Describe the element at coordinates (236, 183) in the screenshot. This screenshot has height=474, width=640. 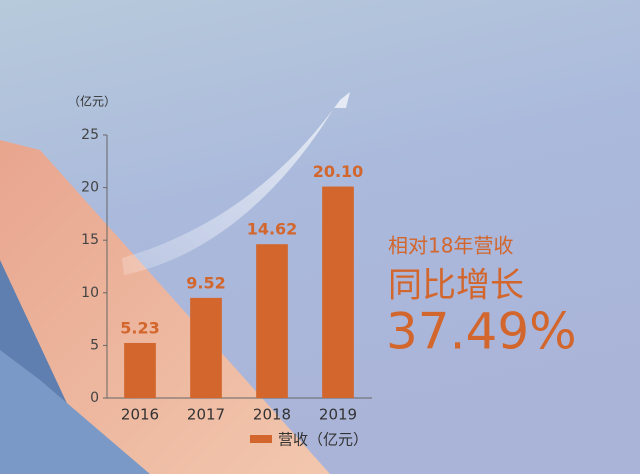
I see `decor-arrow` at that location.